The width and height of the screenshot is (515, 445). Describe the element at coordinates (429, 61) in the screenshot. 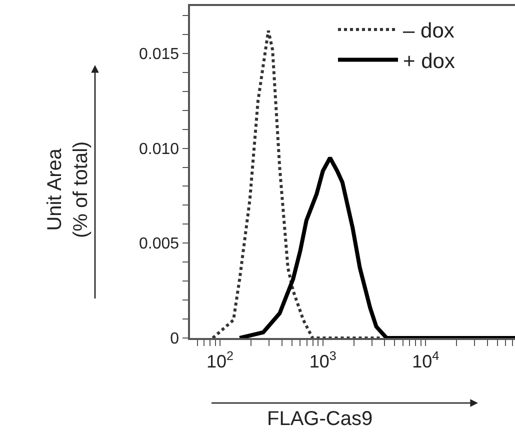

I see `legend-label: + dox` at that location.